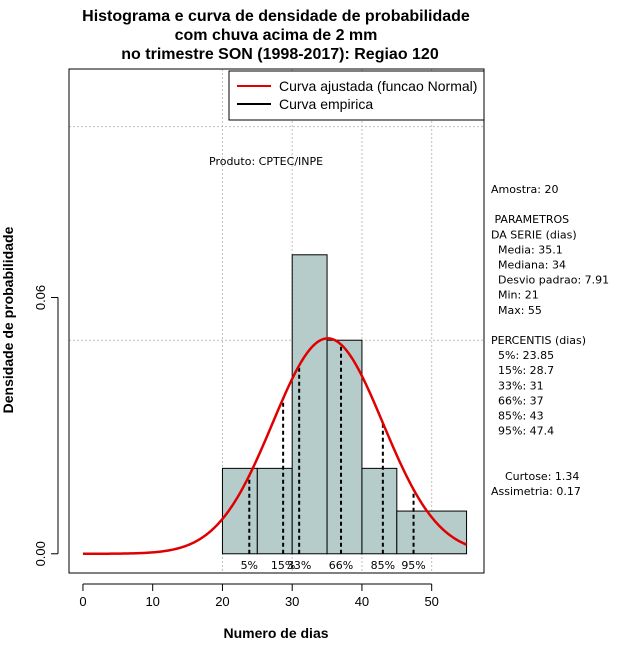 This screenshot has height=660, width=640. What do you see at coordinates (535, 476) in the screenshot?
I see `stats-line: Curtose: 1.34` at bounding box center [535, 476].